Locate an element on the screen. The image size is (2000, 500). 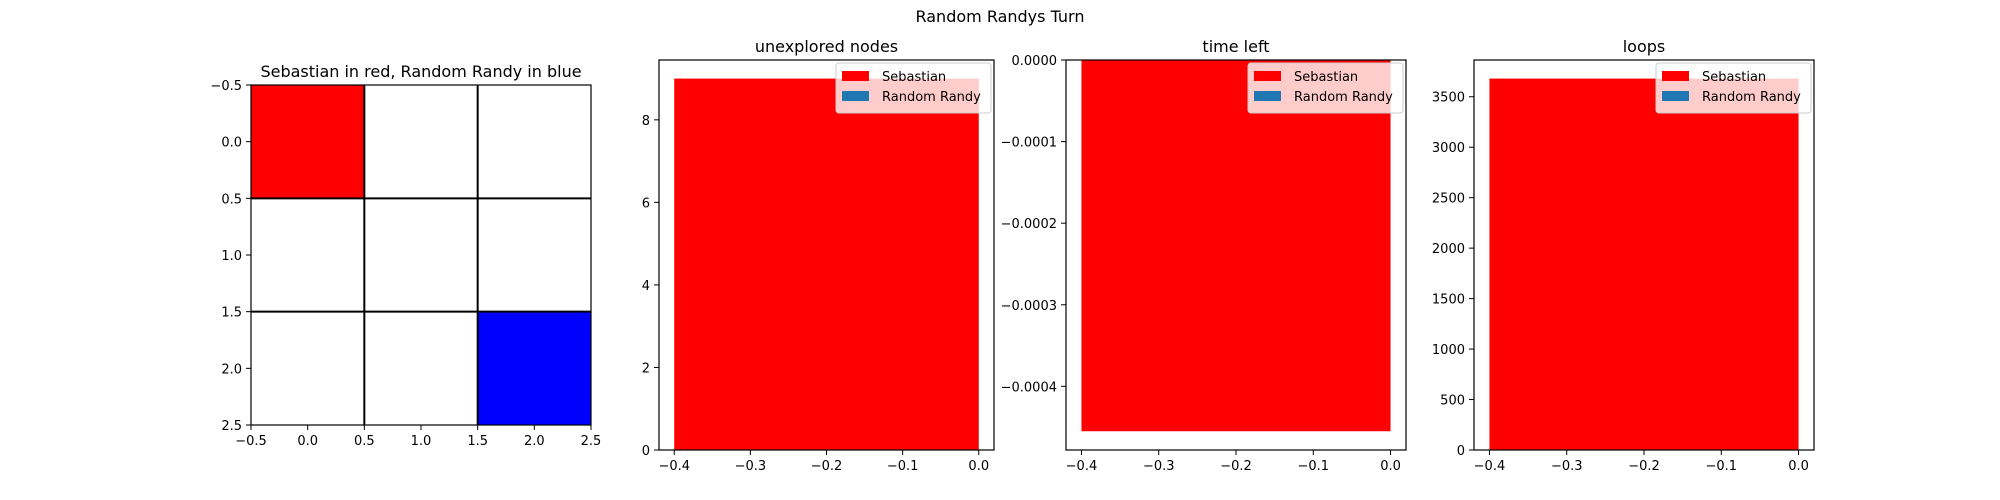
ytick-label: 0.0000 is located at coordinates (1035, 61).